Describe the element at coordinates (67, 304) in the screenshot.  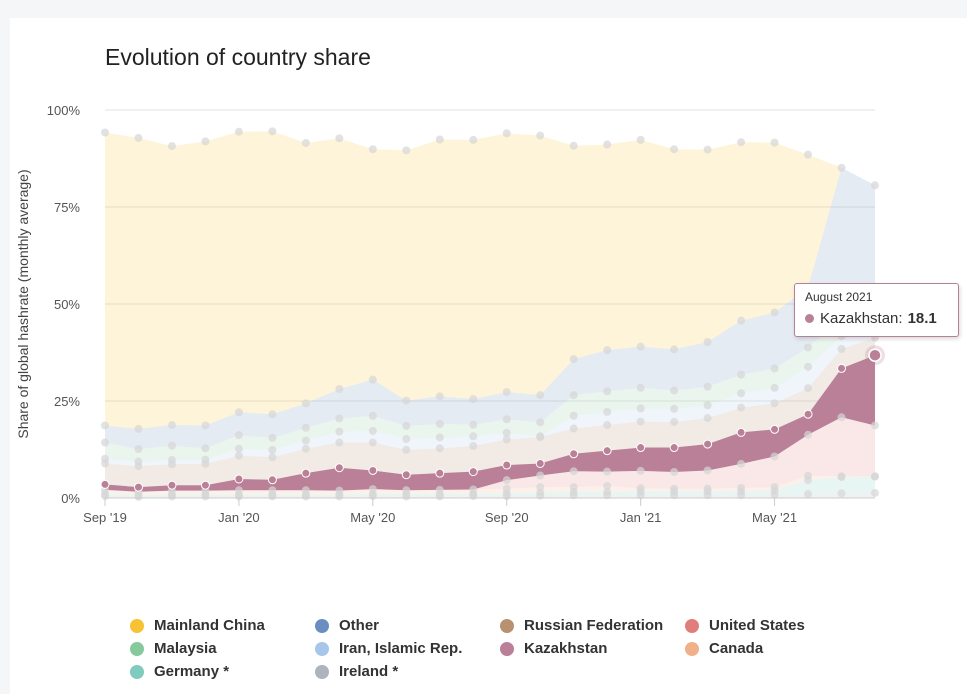
I see `y-tick-label: 50%` at that location.